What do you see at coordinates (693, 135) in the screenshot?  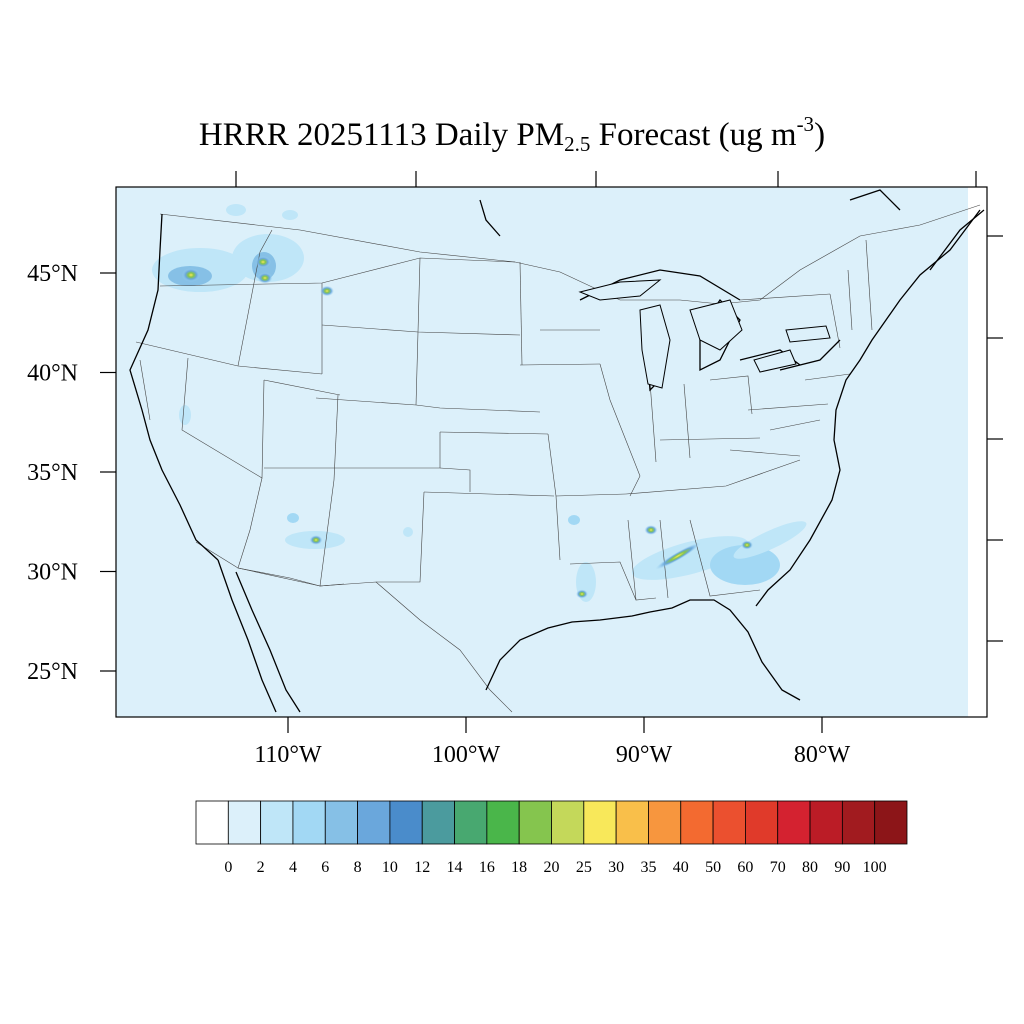 I see `title-middle: Forecast (ug m` at bounding box center [693, 135].